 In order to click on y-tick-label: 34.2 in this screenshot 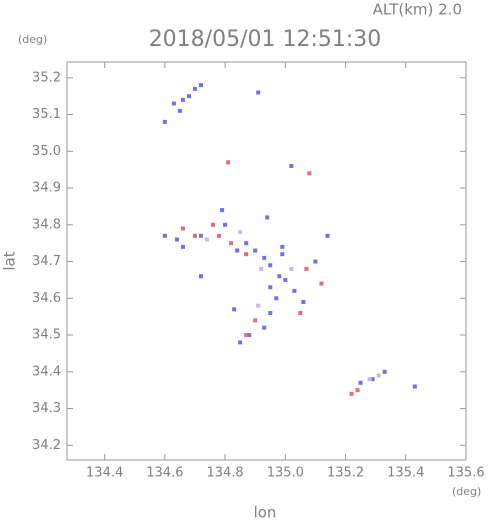, I will do `click(46, 445)`.